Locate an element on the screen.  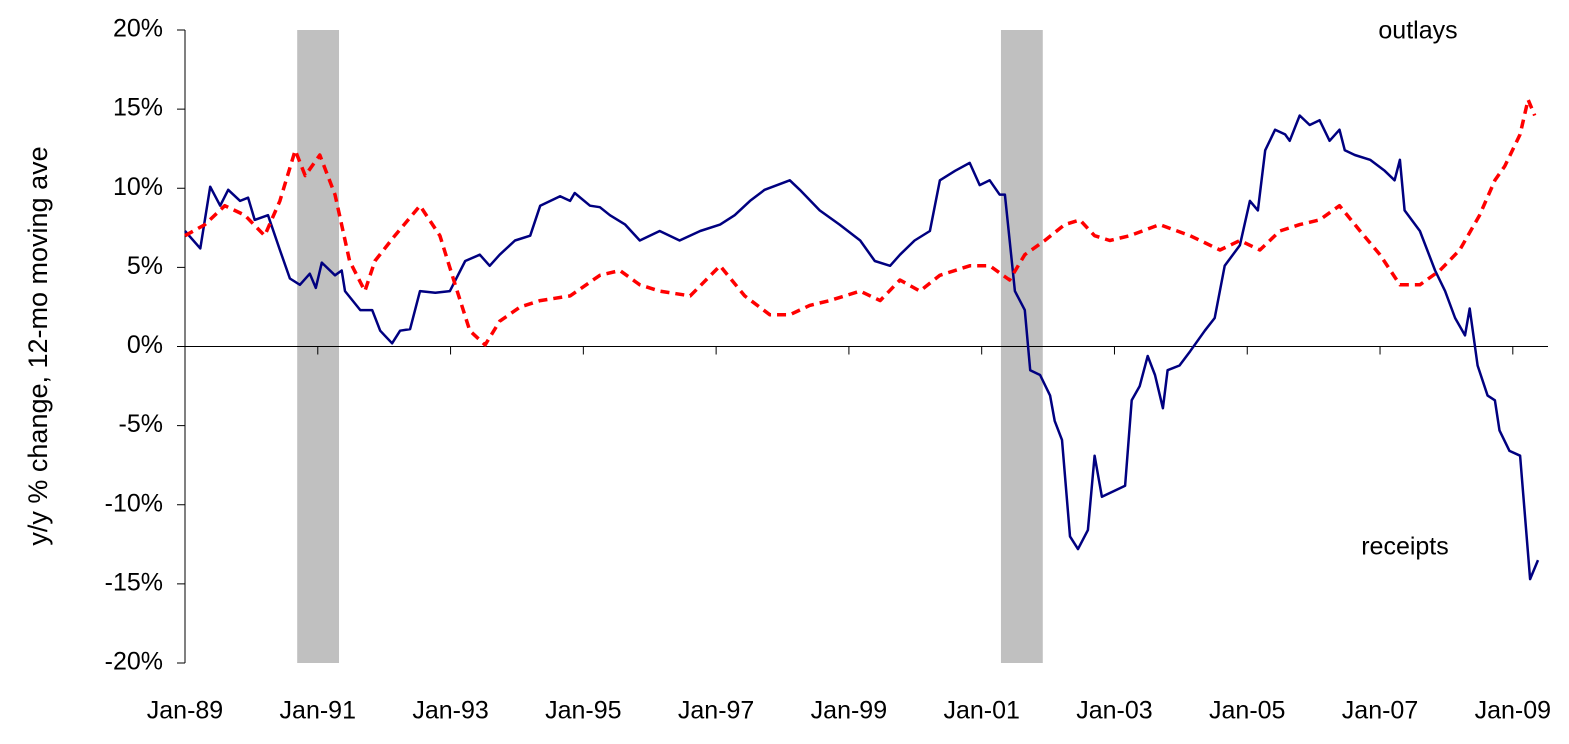
x-tick-label: Jan-97 is located at coordinates (716, 711).